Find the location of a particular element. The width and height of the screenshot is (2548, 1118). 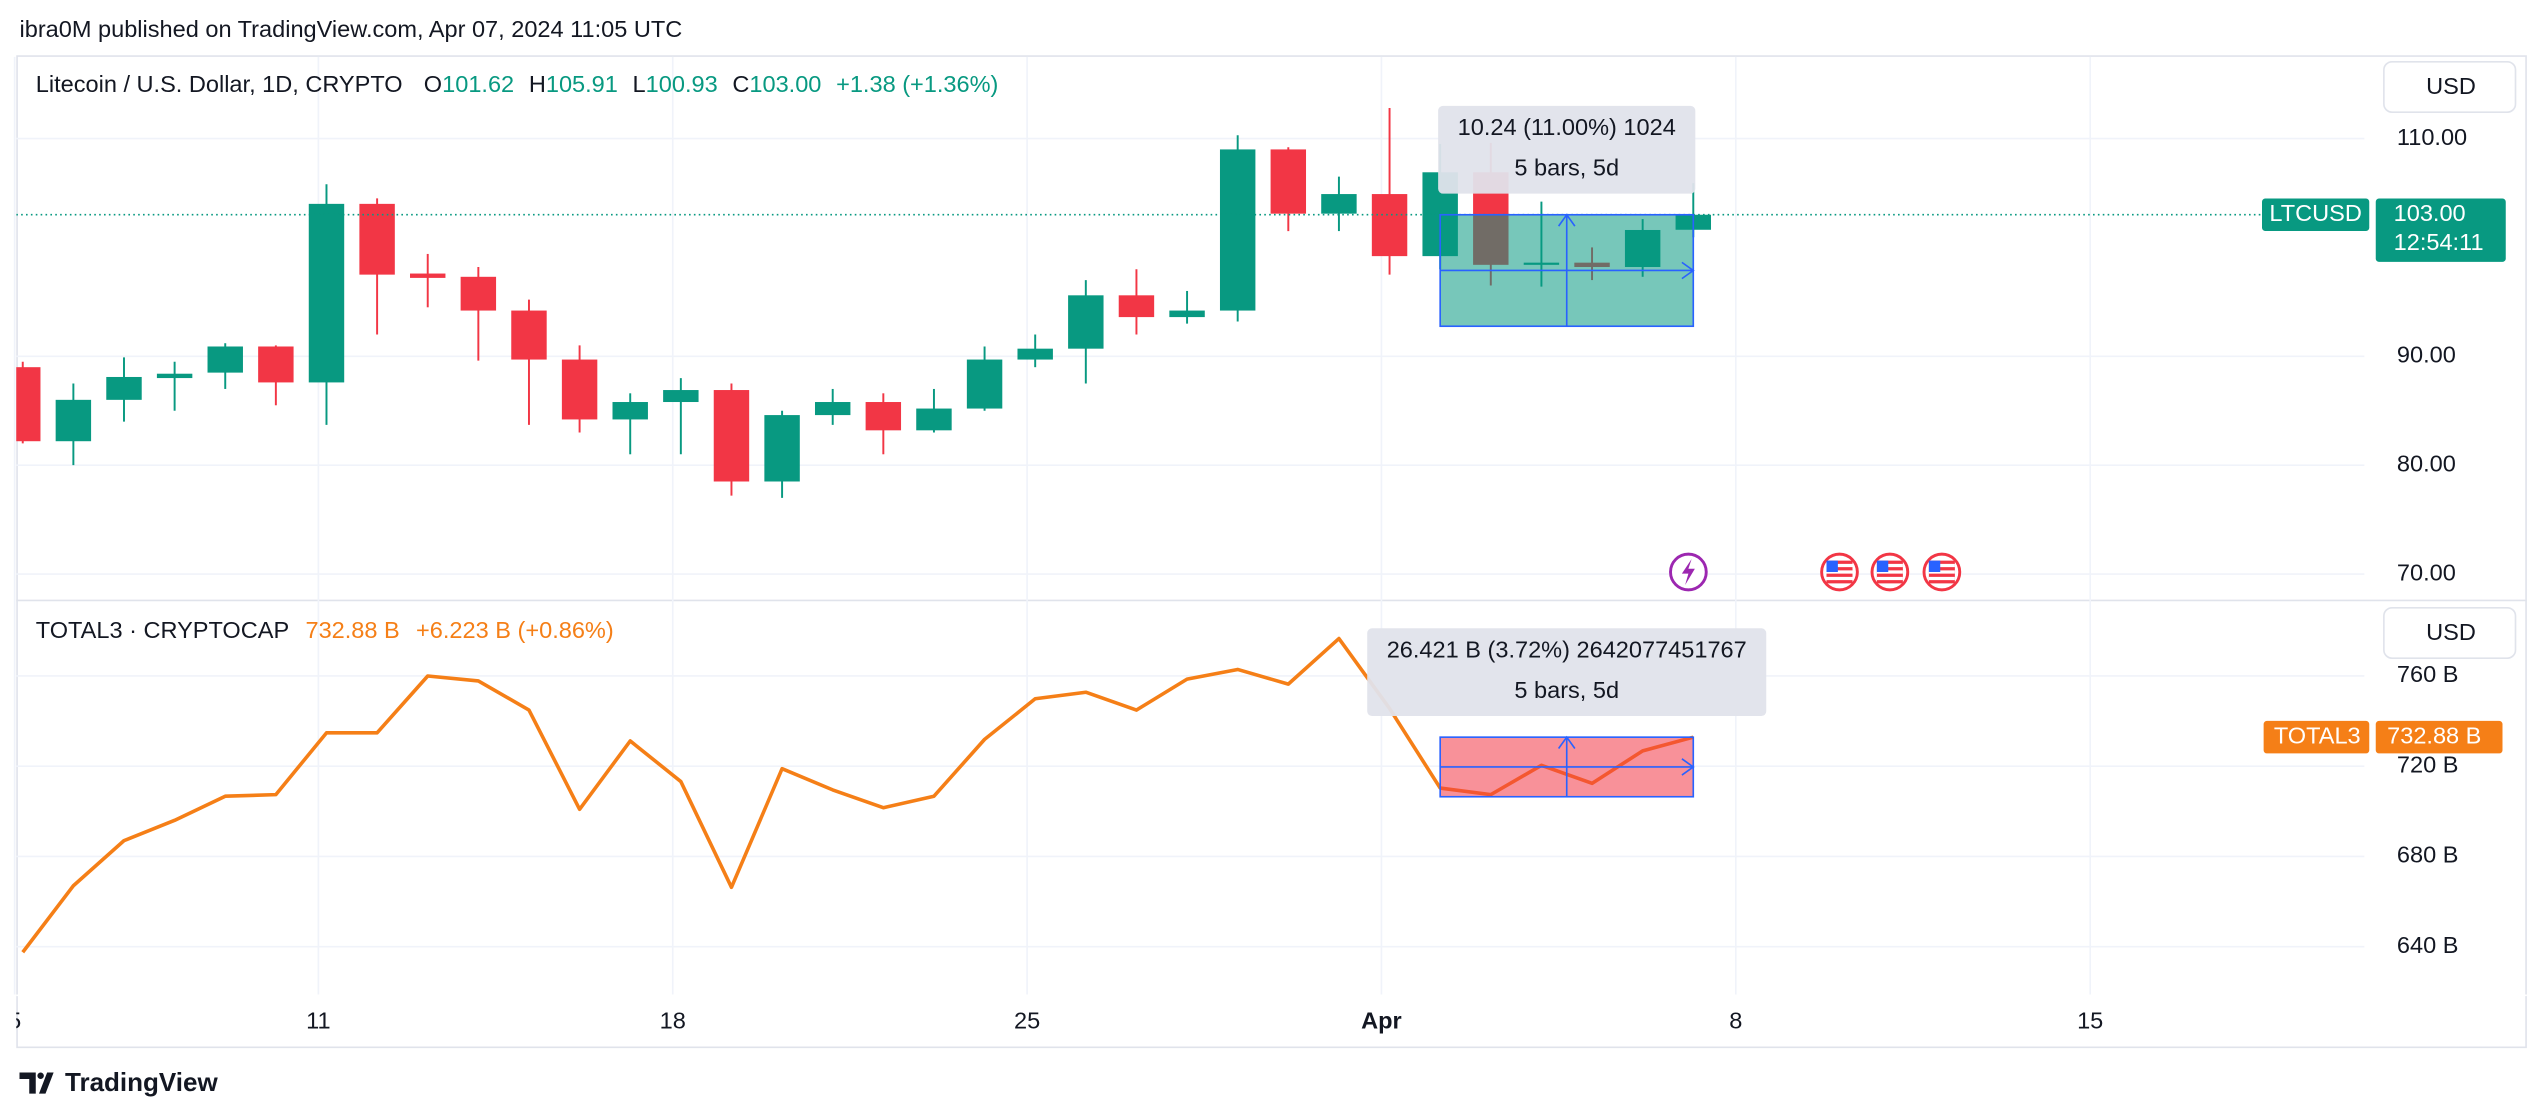

x-tick-label: Apr is located at coordinates (1381, 1020).